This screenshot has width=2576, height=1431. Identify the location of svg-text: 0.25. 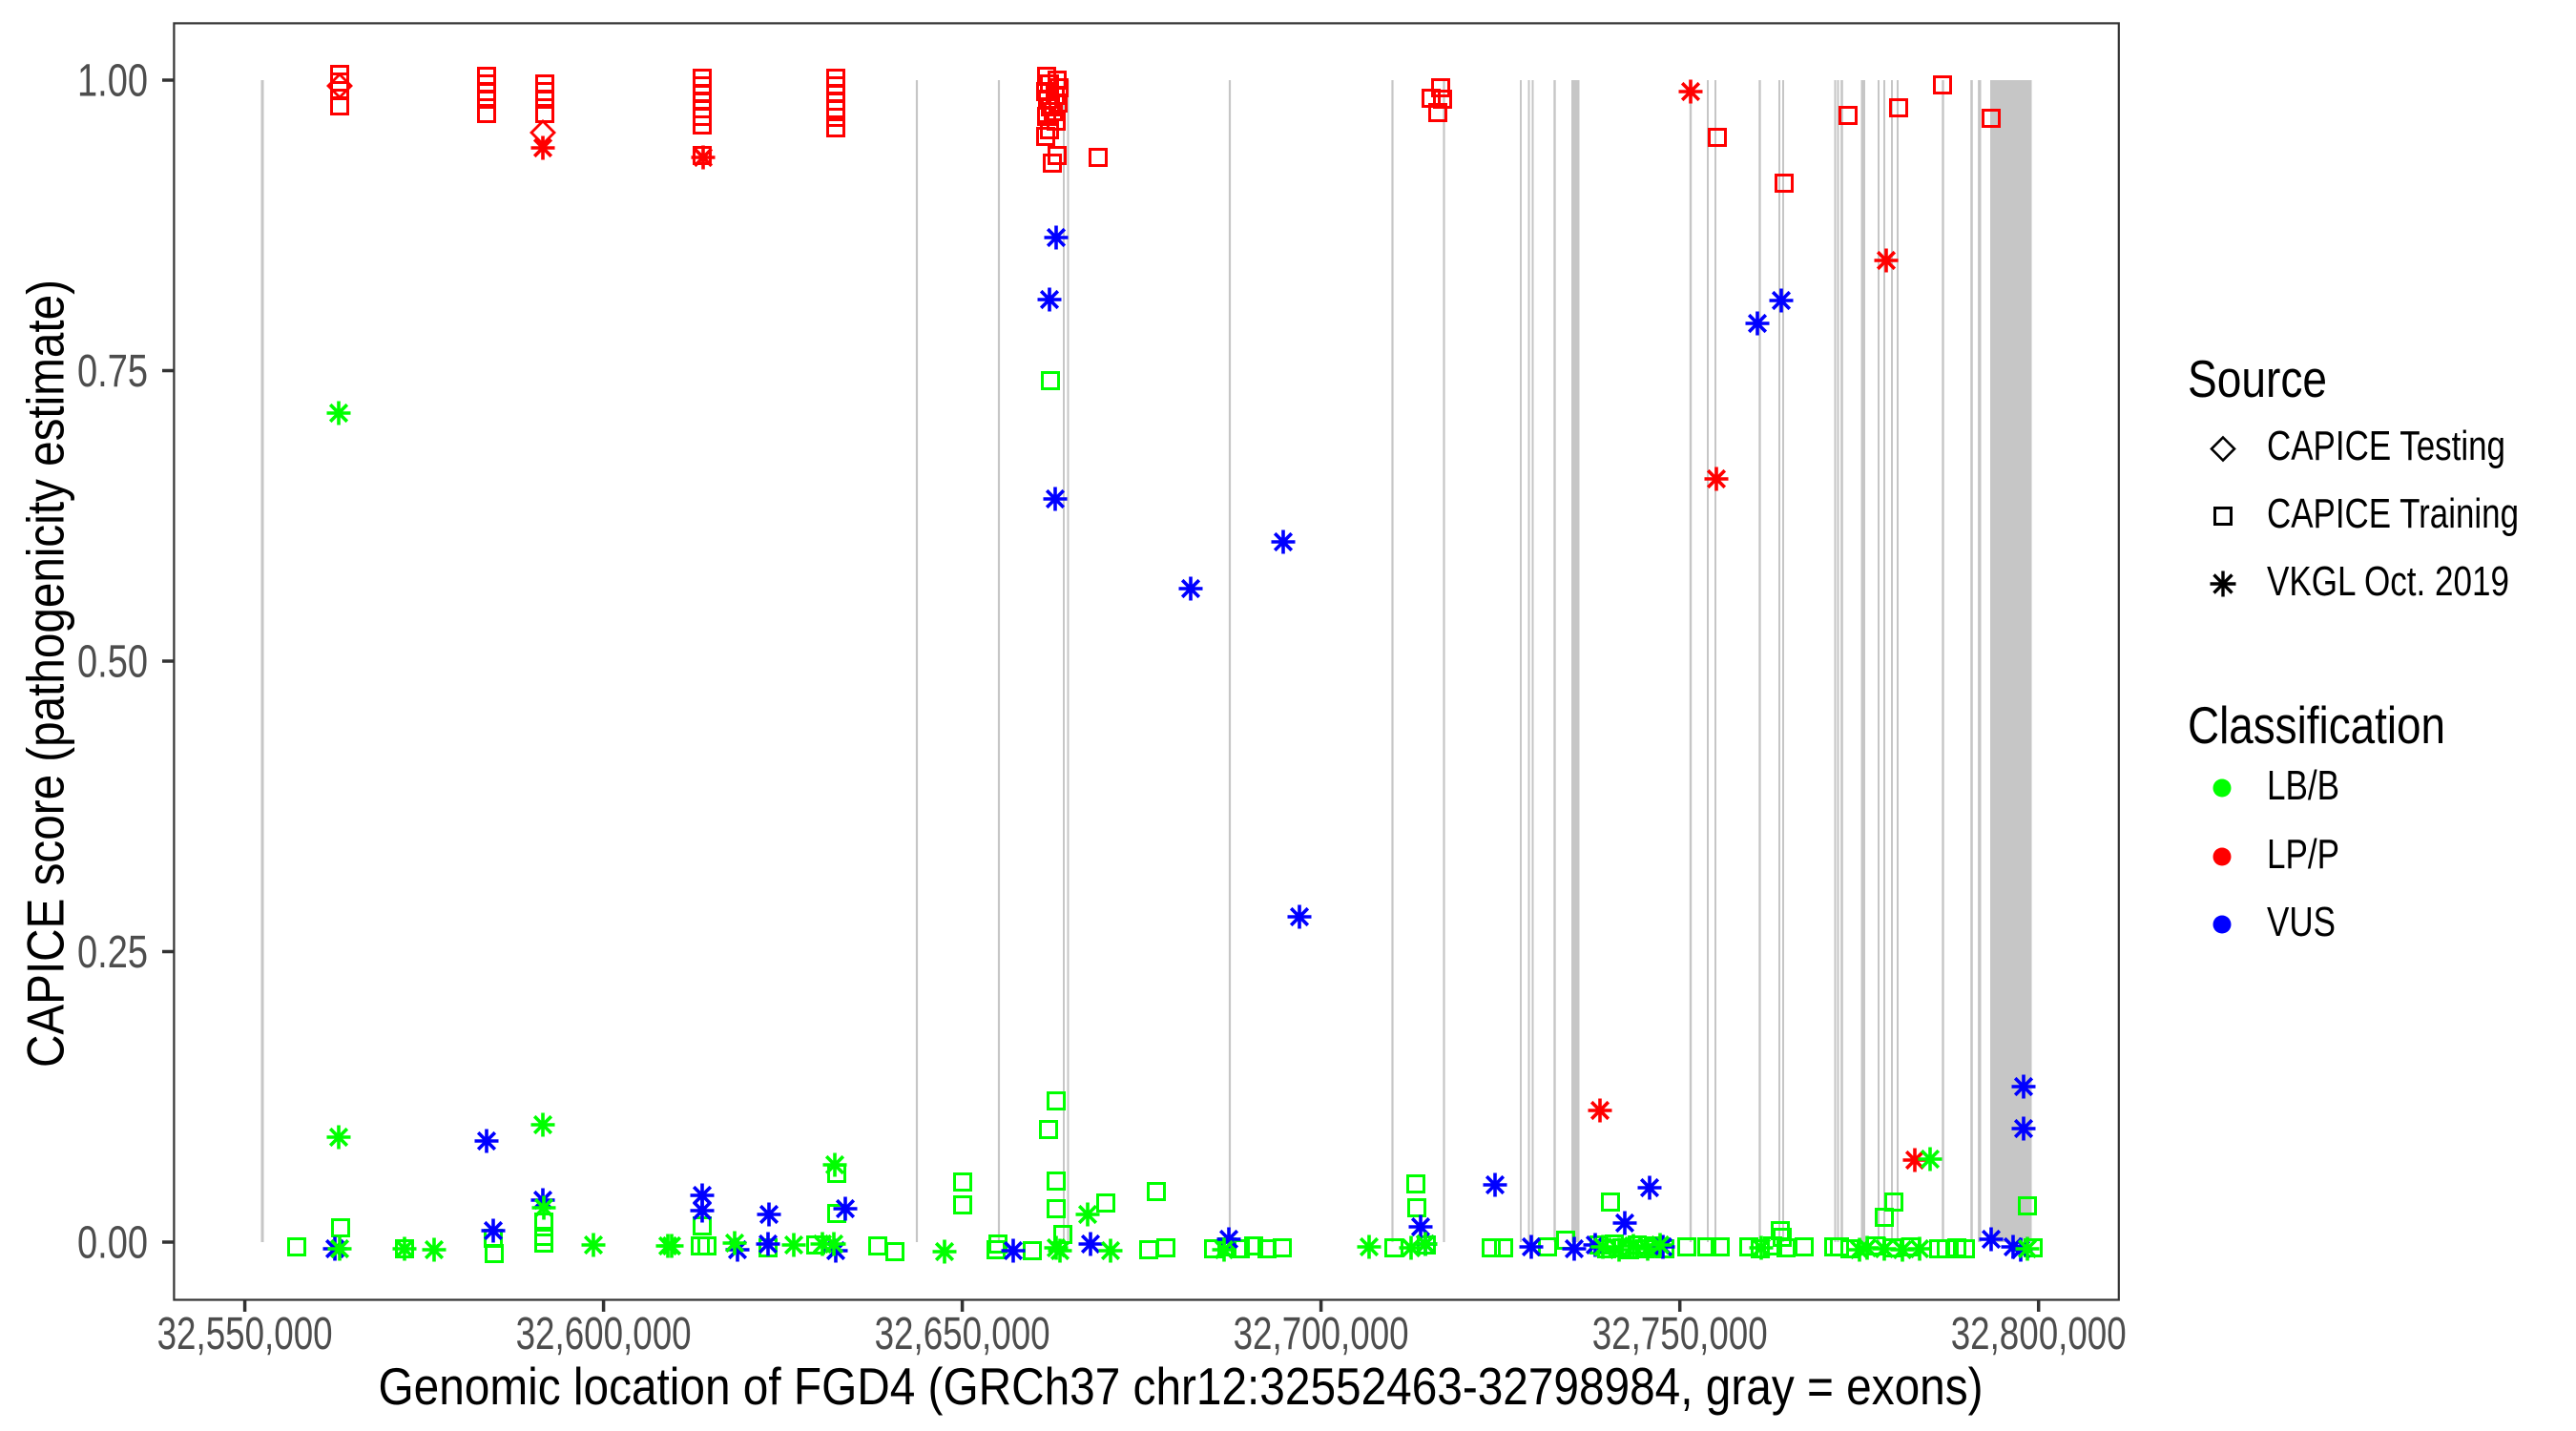
(112, 952).